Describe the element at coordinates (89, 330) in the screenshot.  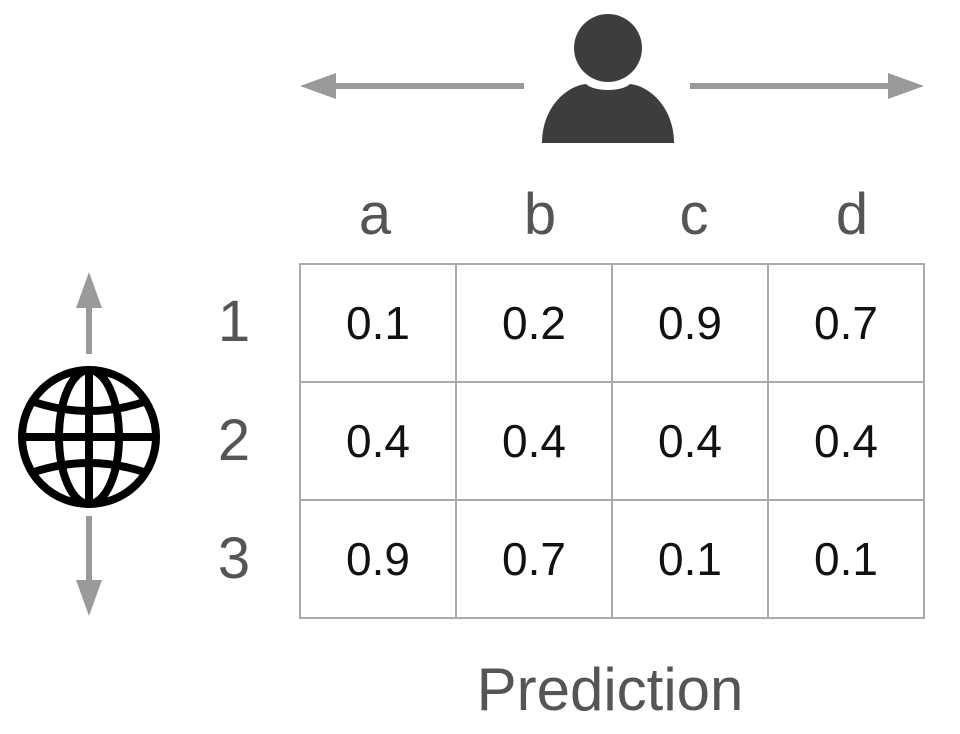
I see `up-arrow-shaft` at that location.